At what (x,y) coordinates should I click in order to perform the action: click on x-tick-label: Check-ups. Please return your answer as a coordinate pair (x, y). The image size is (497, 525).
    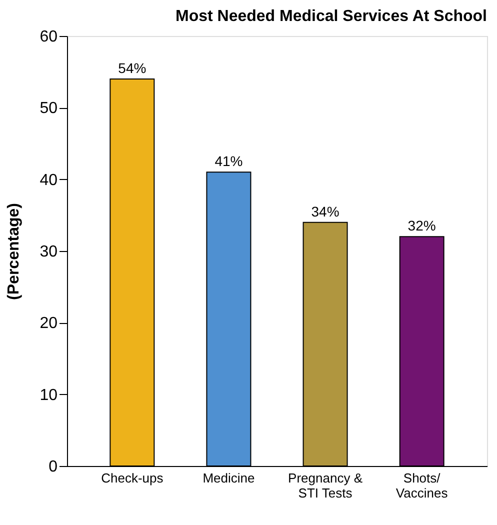
    Looking at the image, I should click on (132, 478).